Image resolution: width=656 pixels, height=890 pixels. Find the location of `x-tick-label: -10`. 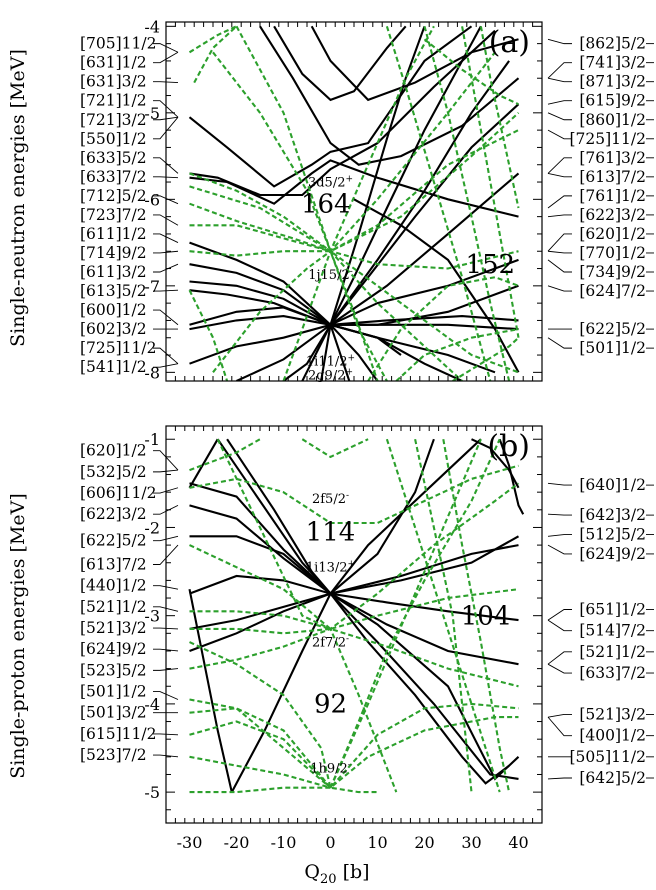

x-tick-label: -10 is located at coordinates (284, 842).